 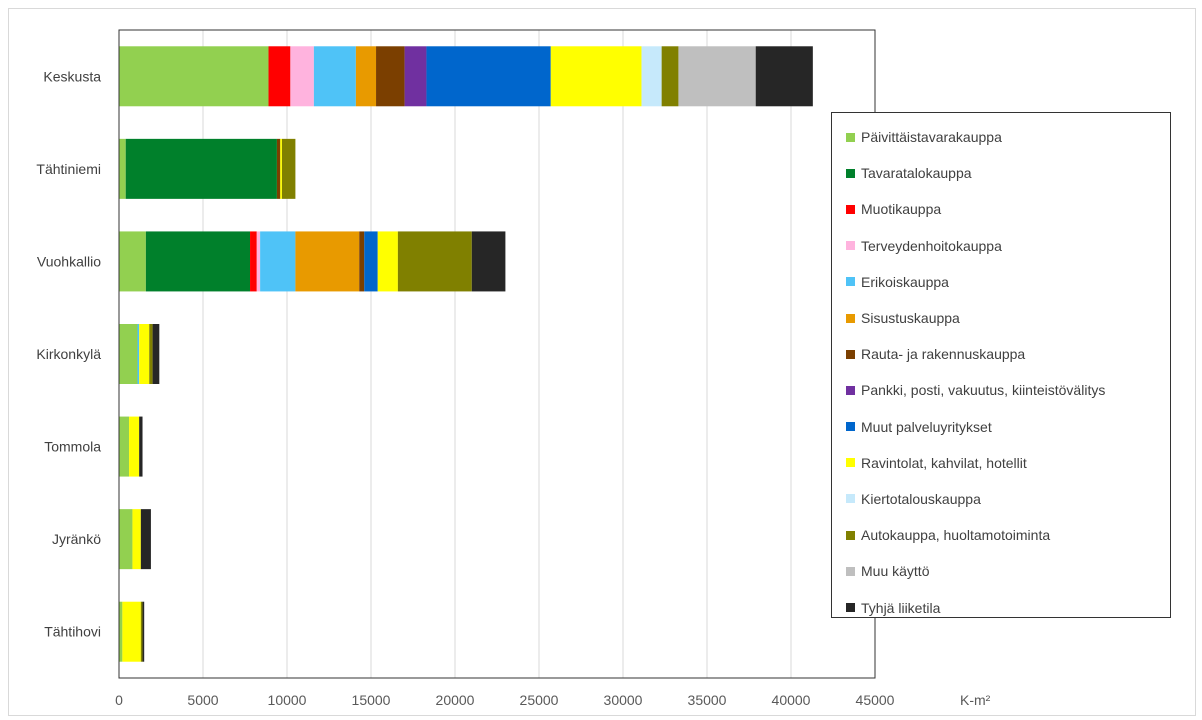 What do you see at coordinates (623, 700) in the screenshot?
I see `x-tick-label: 30000` at bounding box center [623, 700].